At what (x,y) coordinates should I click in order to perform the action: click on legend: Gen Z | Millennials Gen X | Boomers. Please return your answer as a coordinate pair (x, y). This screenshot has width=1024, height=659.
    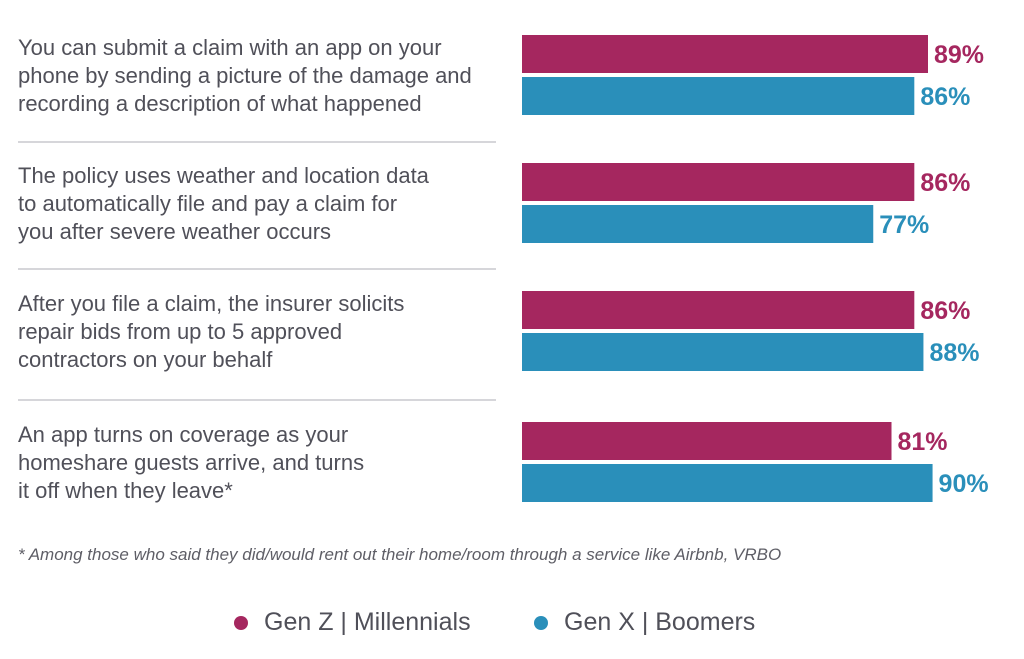
    Looking at the image, I should click on (512, 628).